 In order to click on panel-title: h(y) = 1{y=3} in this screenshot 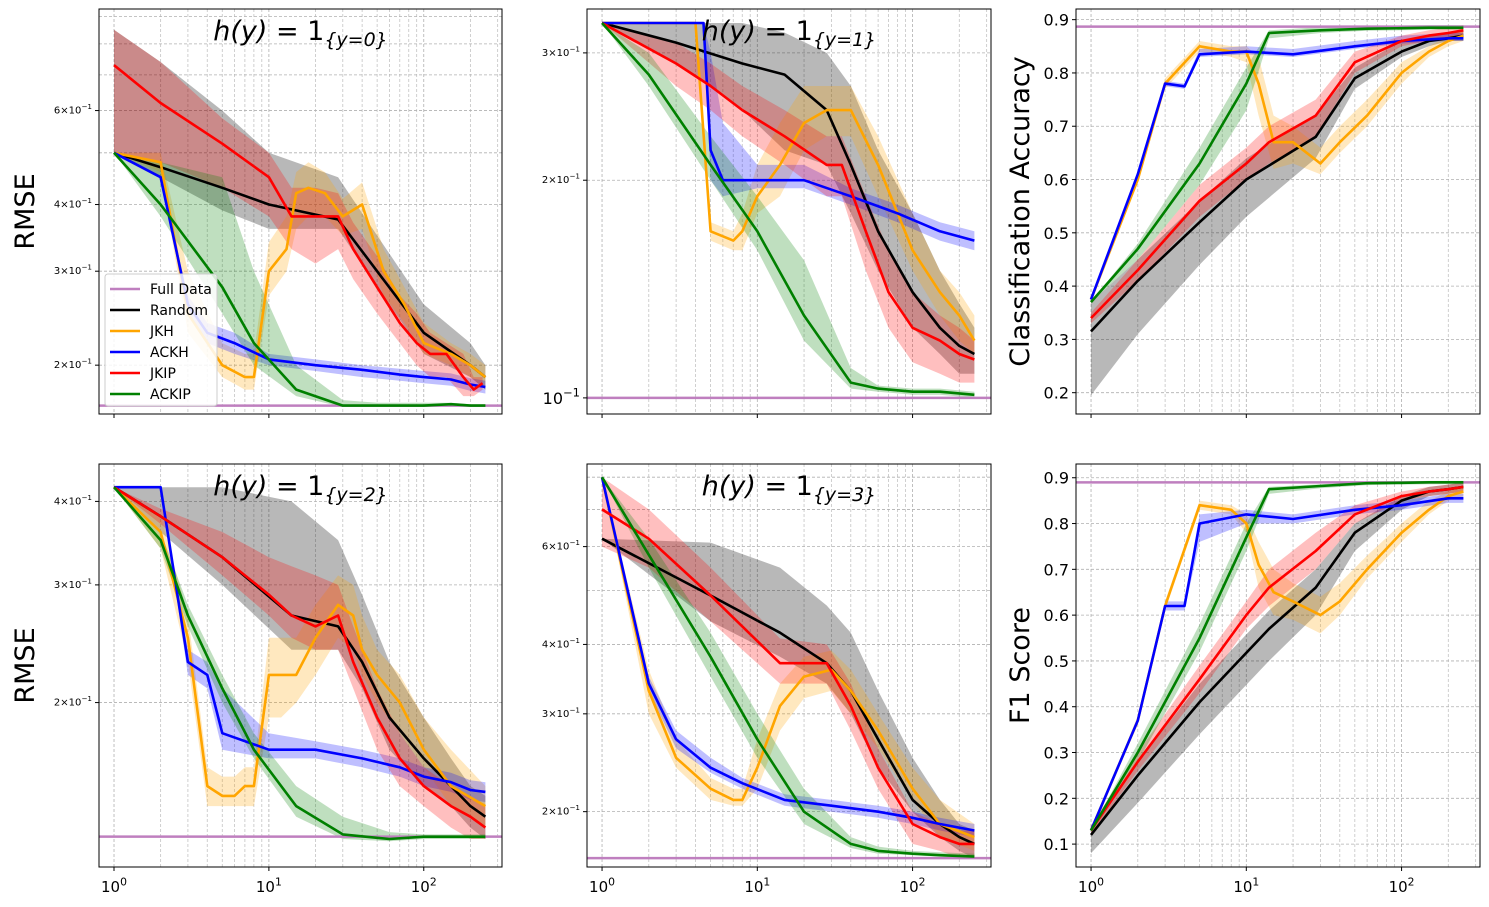, I will do `click(789, 488)`.